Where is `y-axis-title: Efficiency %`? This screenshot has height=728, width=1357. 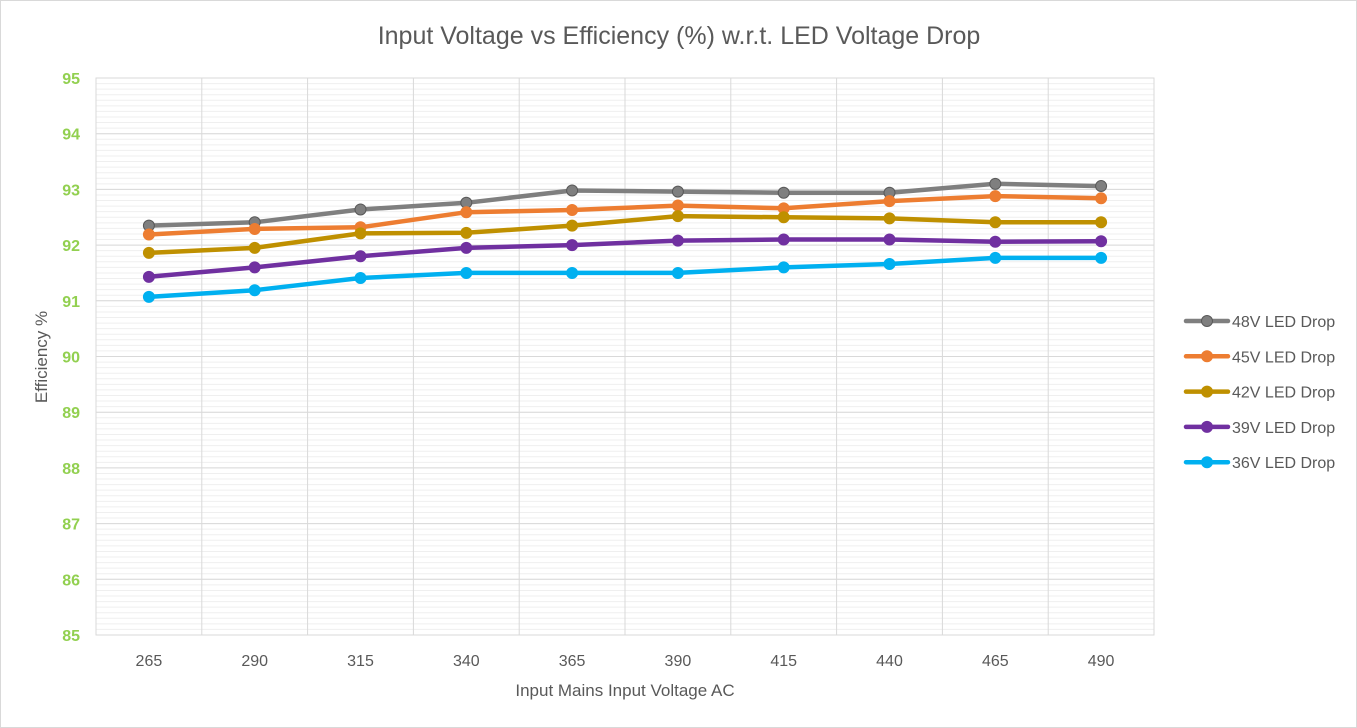
y-axis-title: Efficiency % is located at coordinates (41, 357).